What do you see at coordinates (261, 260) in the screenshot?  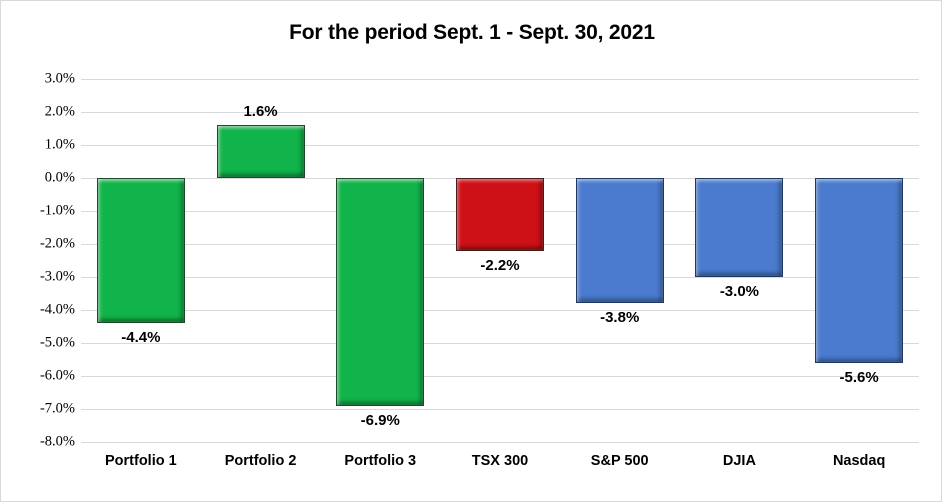 I see `bar-slot: 1.6%` at bounding box center [261, 260].